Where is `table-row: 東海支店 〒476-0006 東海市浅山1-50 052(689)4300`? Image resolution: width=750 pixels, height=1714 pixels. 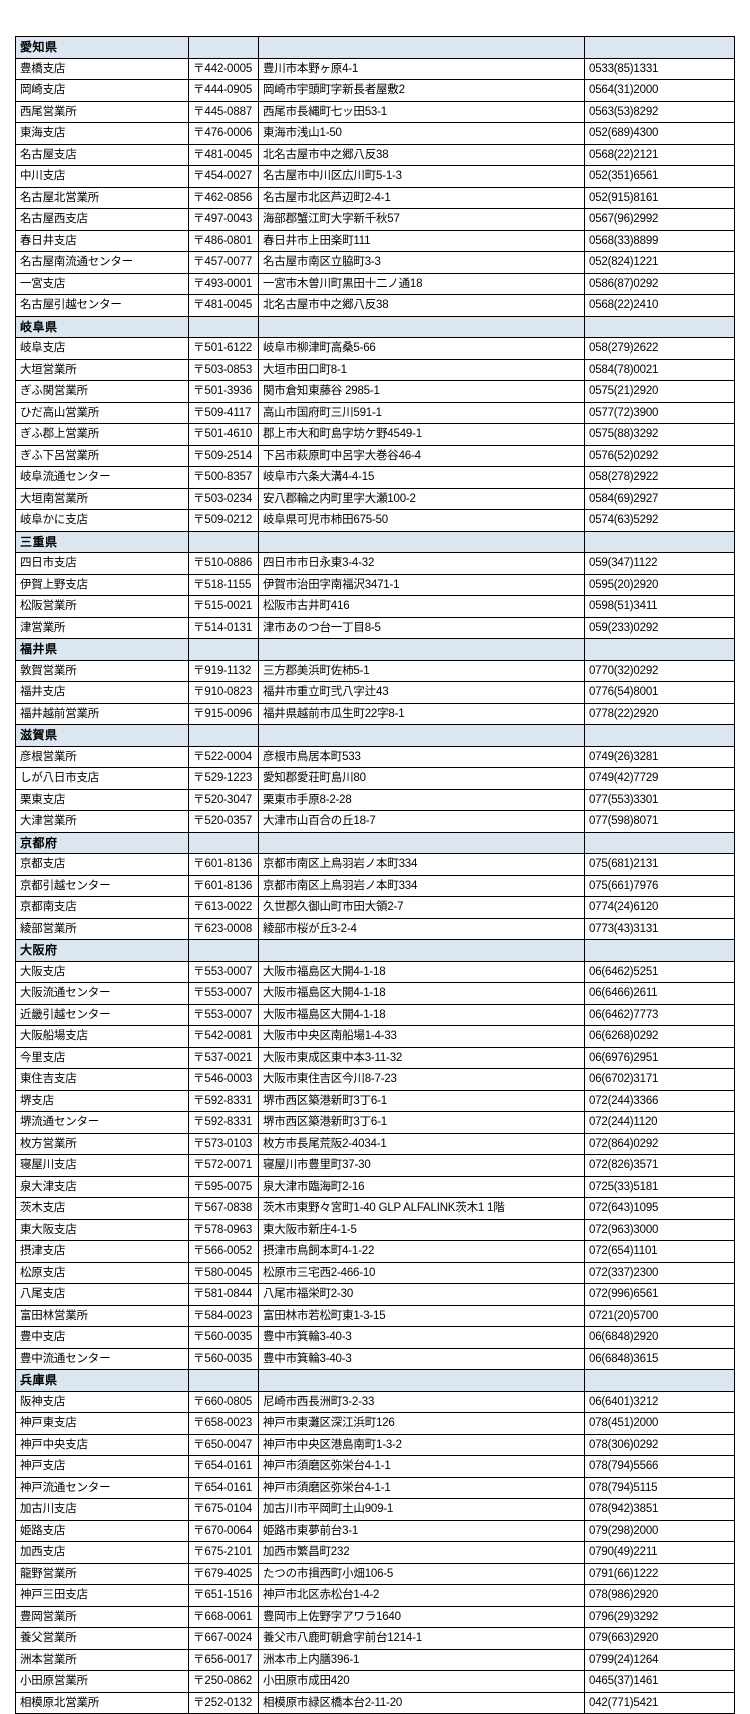
table-row: 東海支店 〒476-0006 東海市浅山1-50 052(689)4300 is located at coordinates (375, 133).